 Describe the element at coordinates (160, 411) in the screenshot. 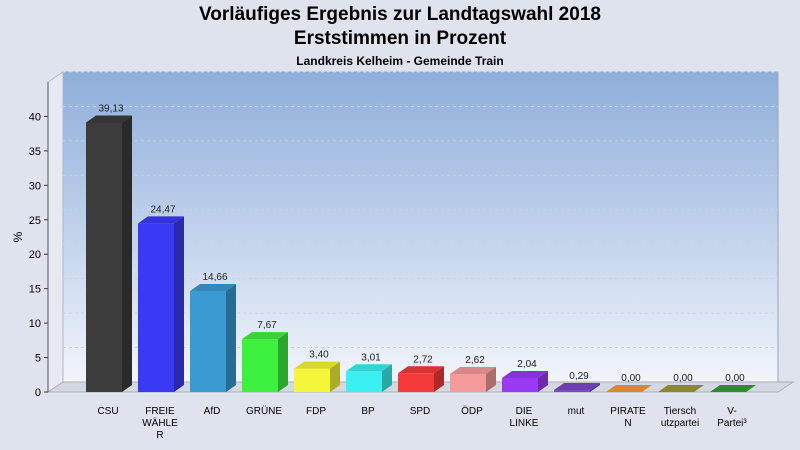

I see `x-tick-label: FREIE` at that location.